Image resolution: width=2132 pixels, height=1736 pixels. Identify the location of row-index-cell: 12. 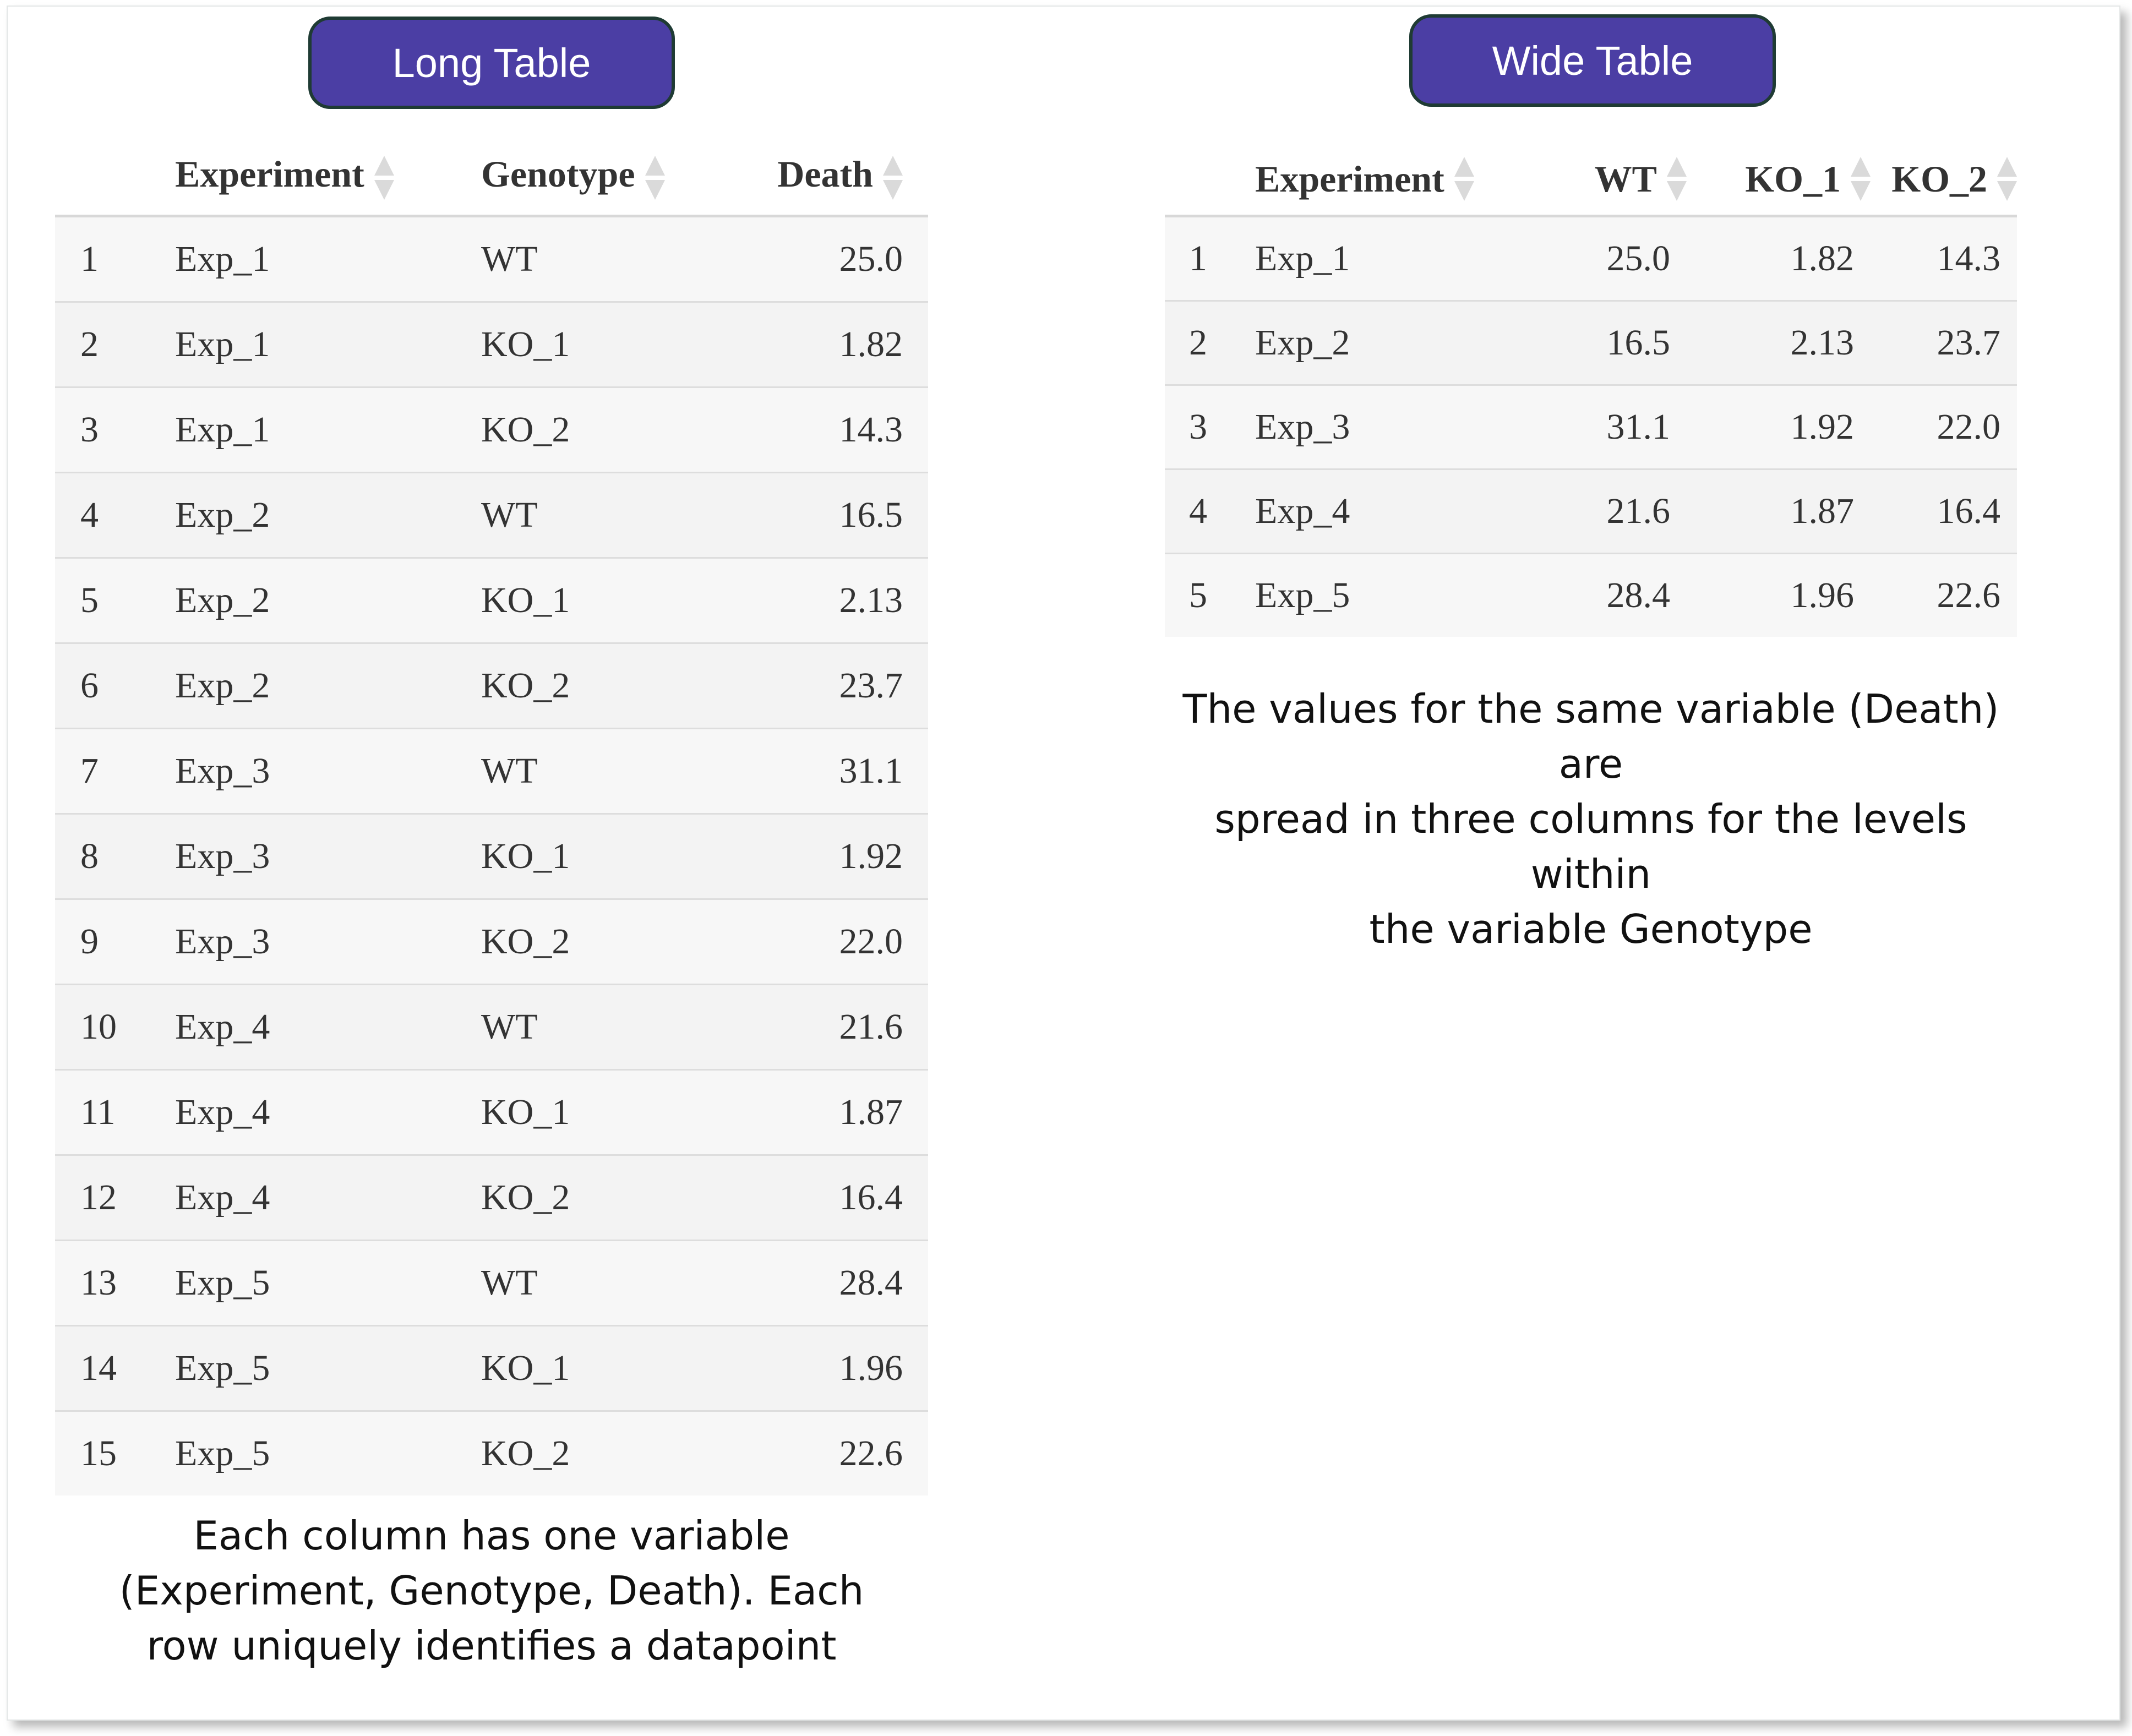
(115, 1198).